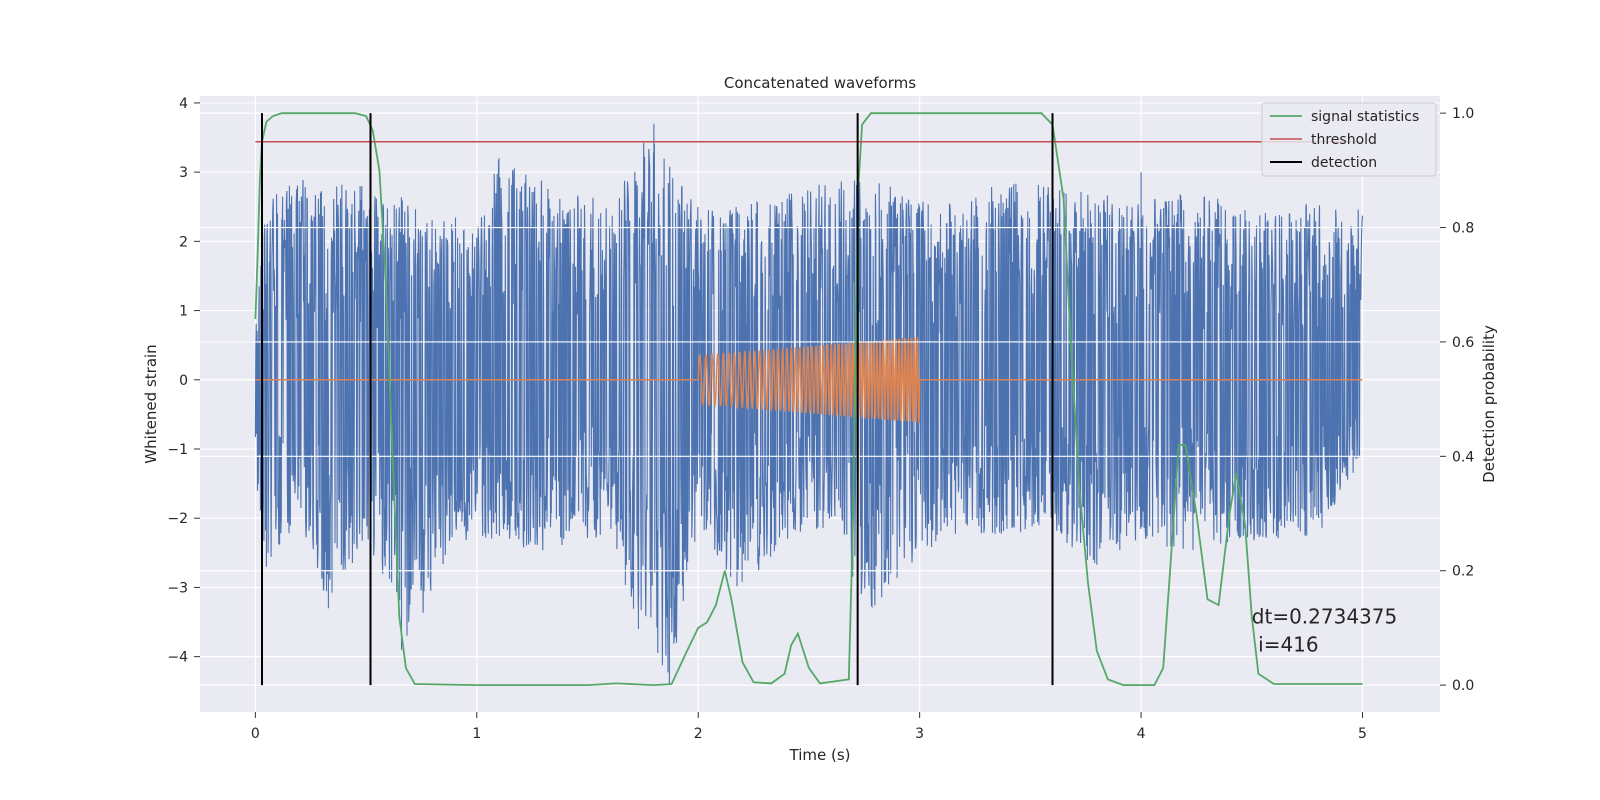  What do you see at coordinates (809, 380) in the screenshot?
I see `chirp-series` at bounding box center [809, 380].